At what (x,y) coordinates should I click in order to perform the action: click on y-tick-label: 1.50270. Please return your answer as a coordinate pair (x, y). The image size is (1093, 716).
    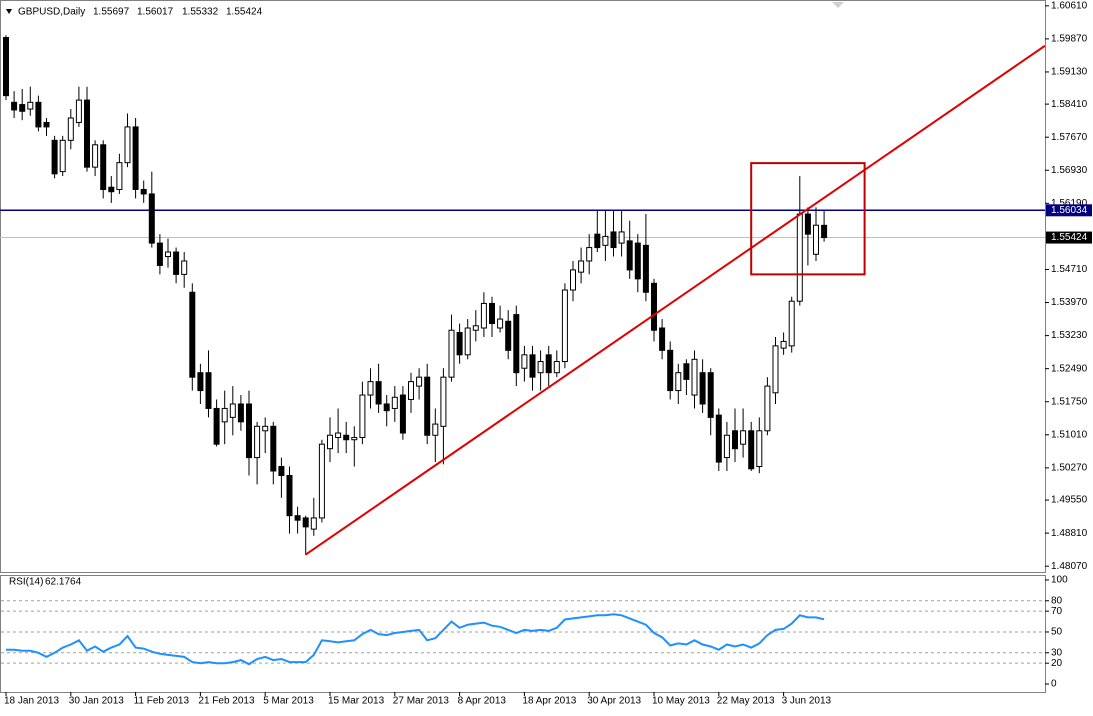
    Looking at the image, I should click on (1069, 468).